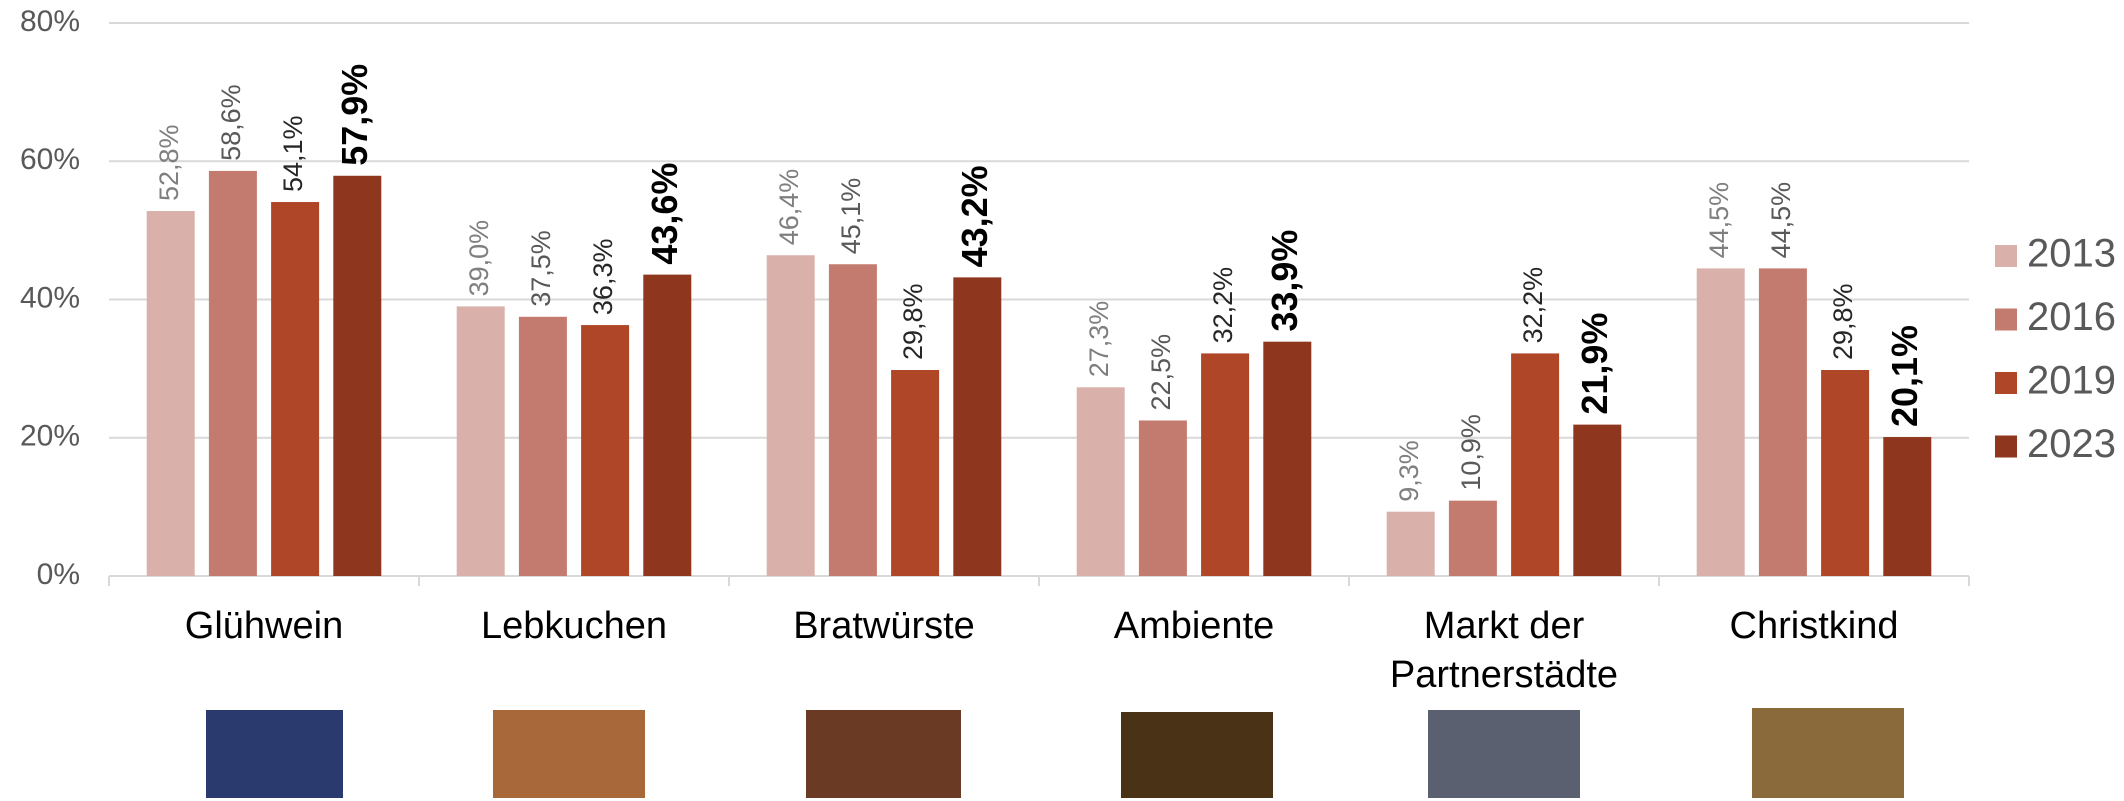 This screenshot has width=2124, height=801. What do you see at coordinates (851, 216) in the screenshot?
I see `data-label: 45,1%` at bounding box center [851, 216].